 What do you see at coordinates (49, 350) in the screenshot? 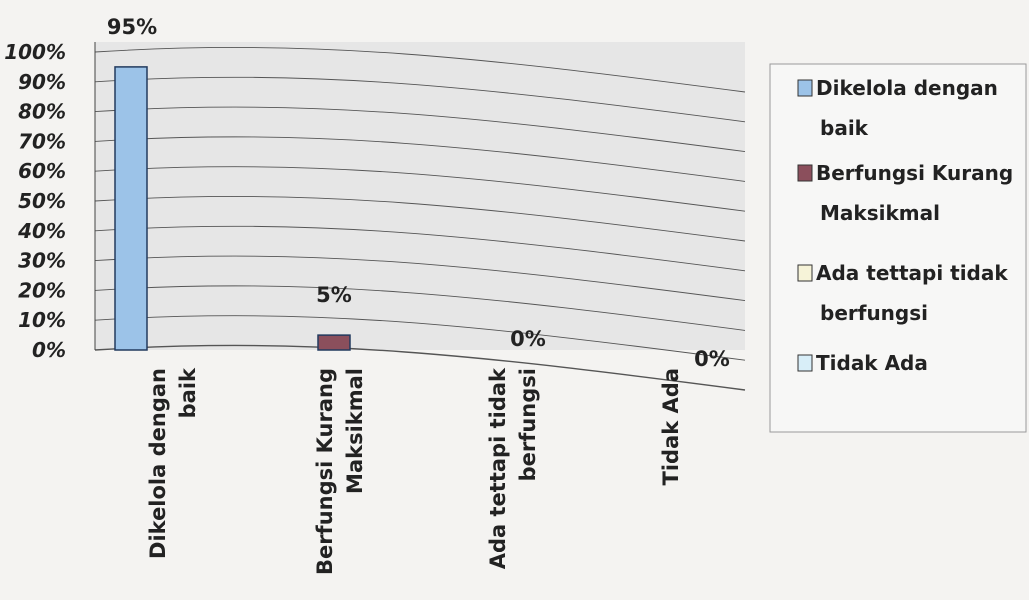
I see `y-tick-label: 0%` at bounding box center [49, 350].